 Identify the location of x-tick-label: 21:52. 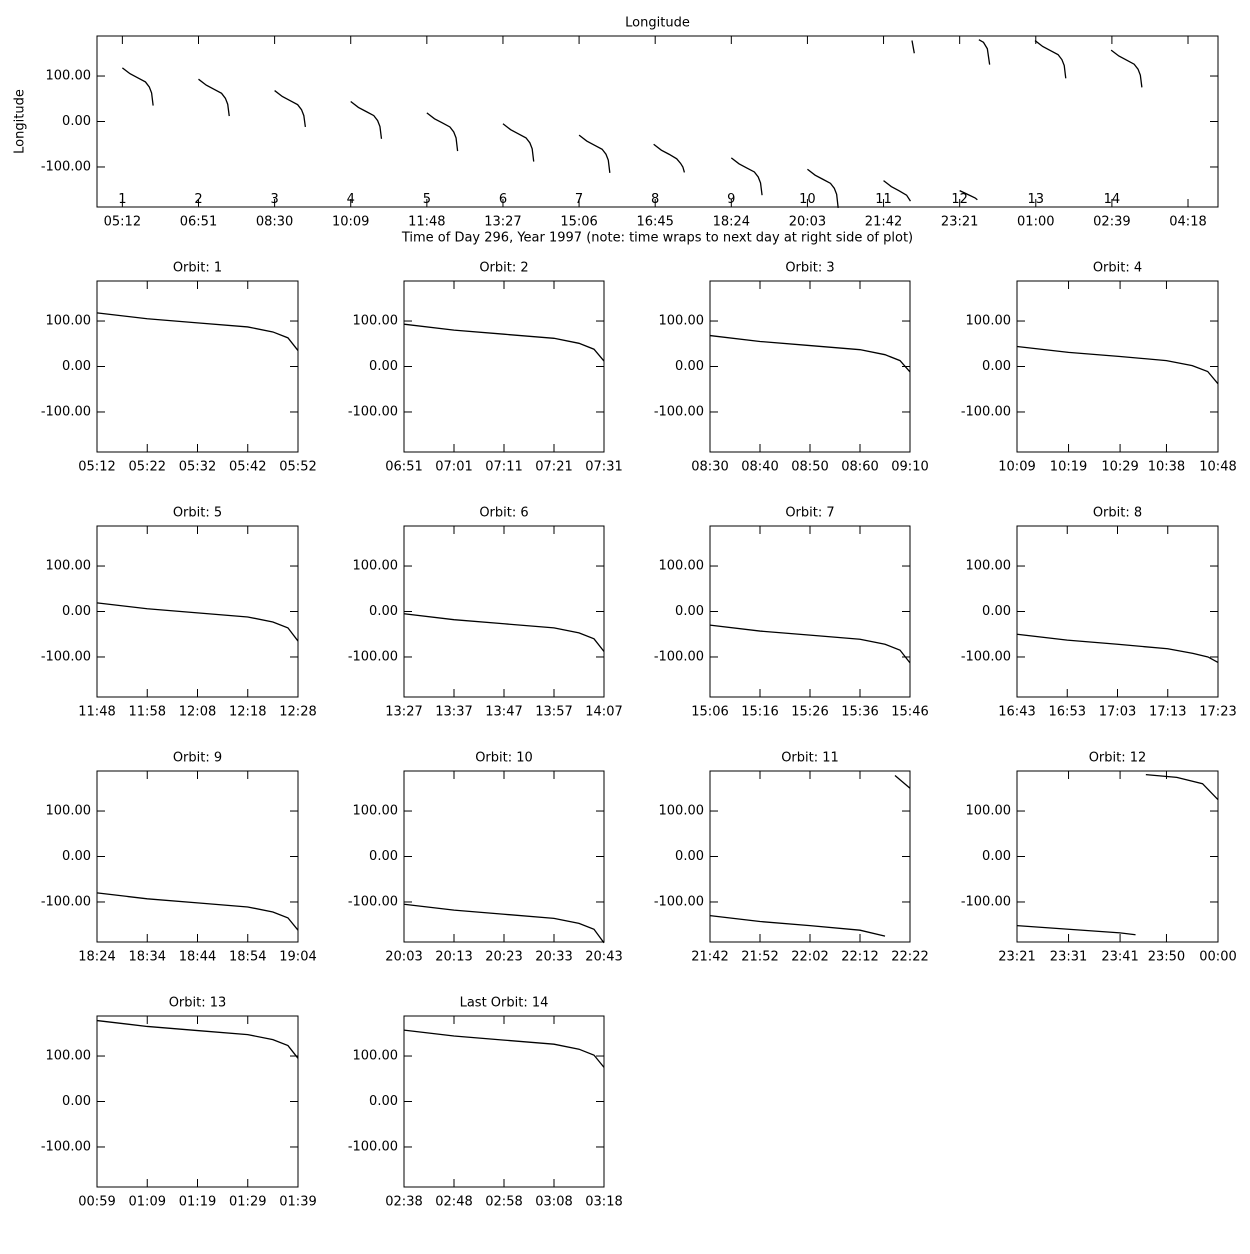
(759, 957).